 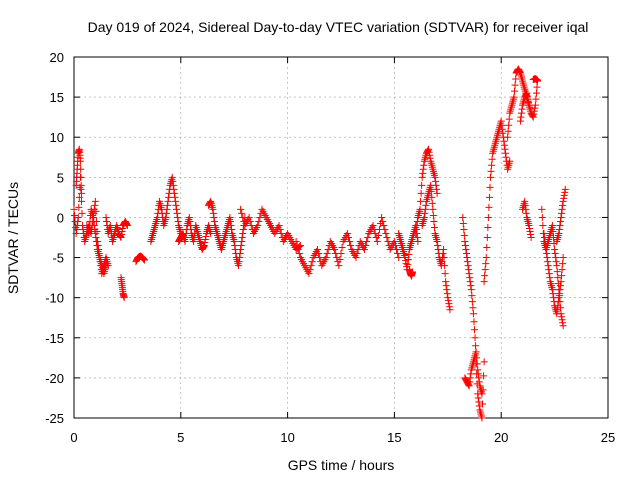 What do you see at coordinates (394, 437) in the screenshot?
I see `x-tick-label: 15` at bounding box center [394, 437].